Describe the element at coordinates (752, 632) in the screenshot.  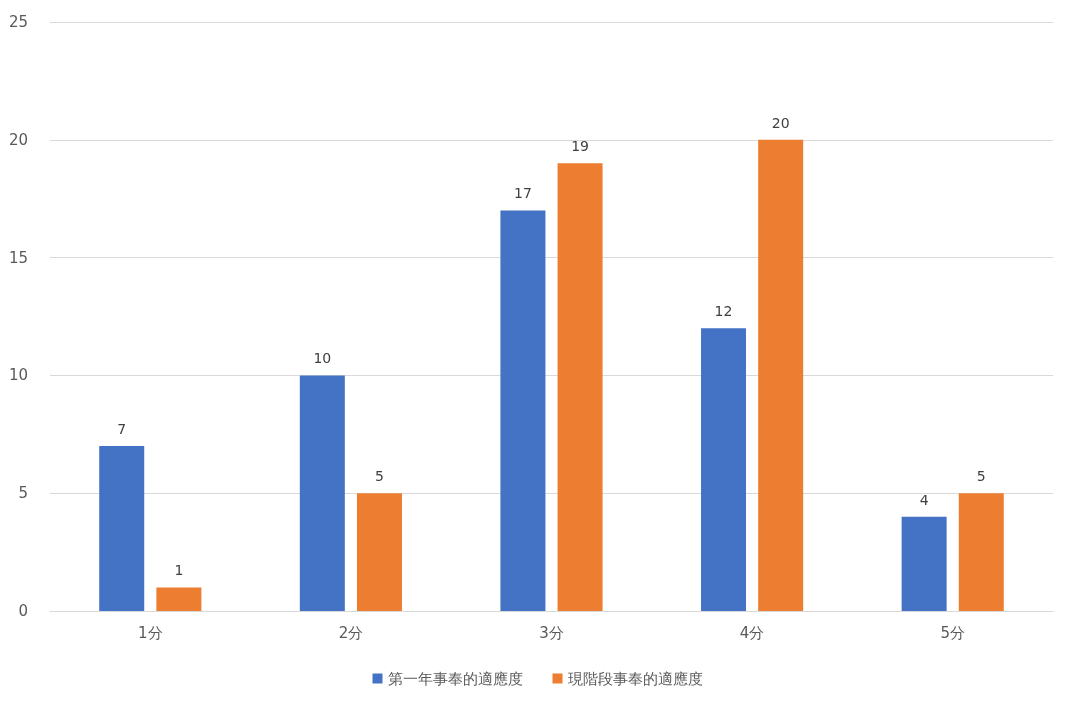
I see `x-tick-label: 4分` at that location.